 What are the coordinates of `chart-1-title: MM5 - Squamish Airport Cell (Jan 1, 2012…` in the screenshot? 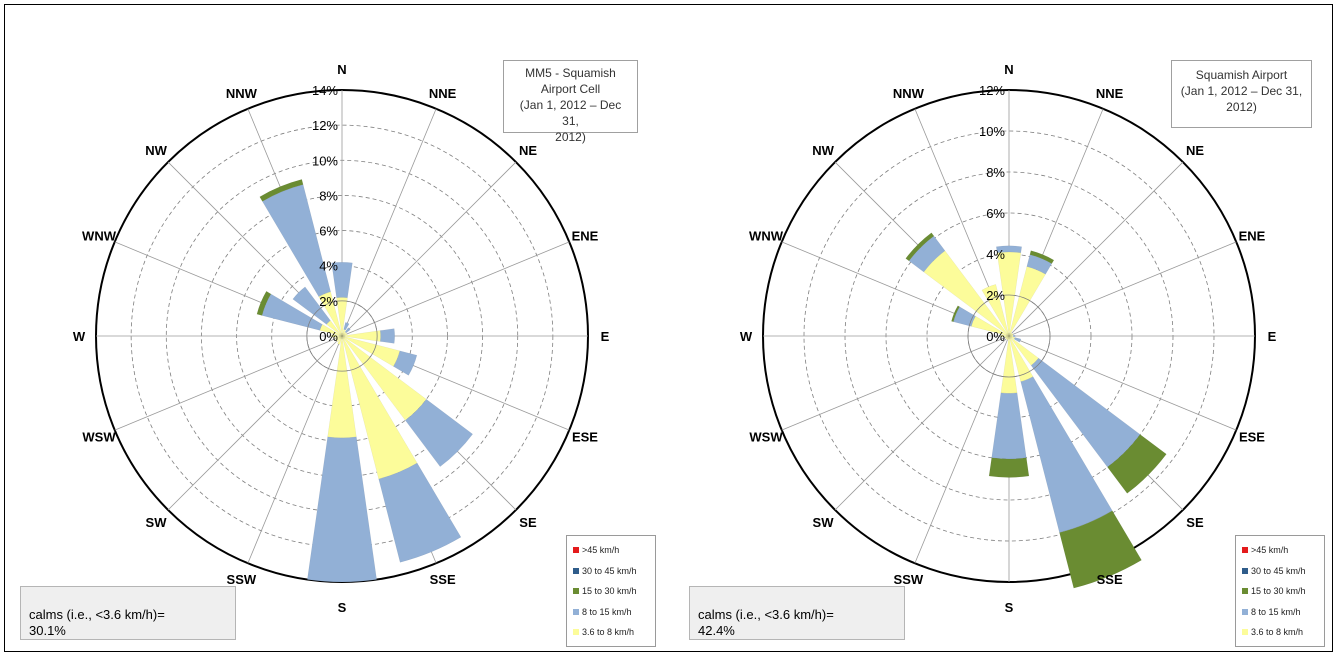 It's located at (570, 102).